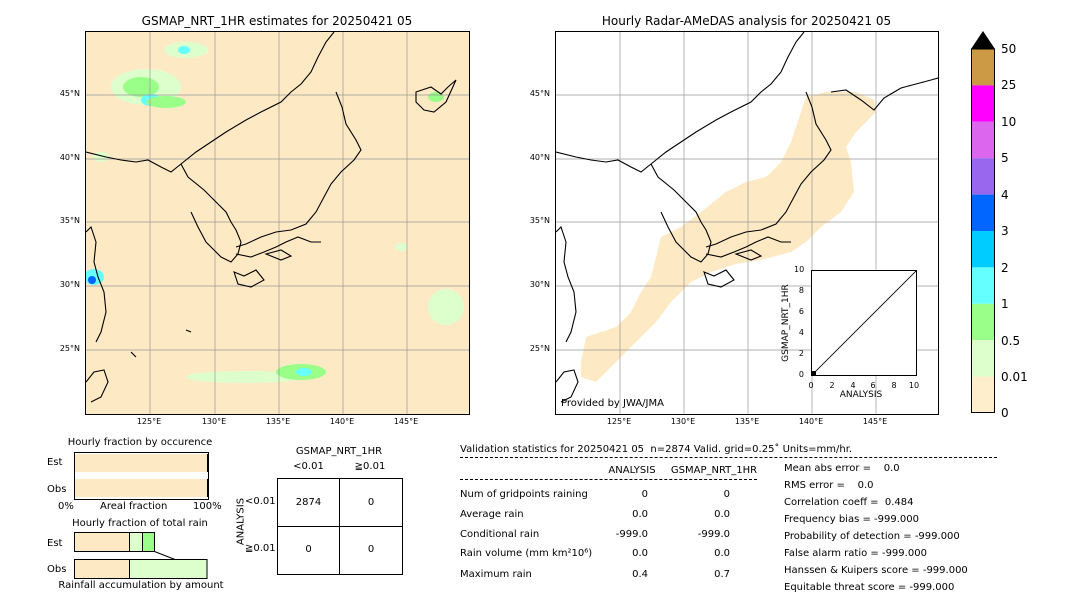 The width and height of the screenshot is (1080, 612). I want to click on score-pod: Probability of detection = -999.000, so click(872, 536).